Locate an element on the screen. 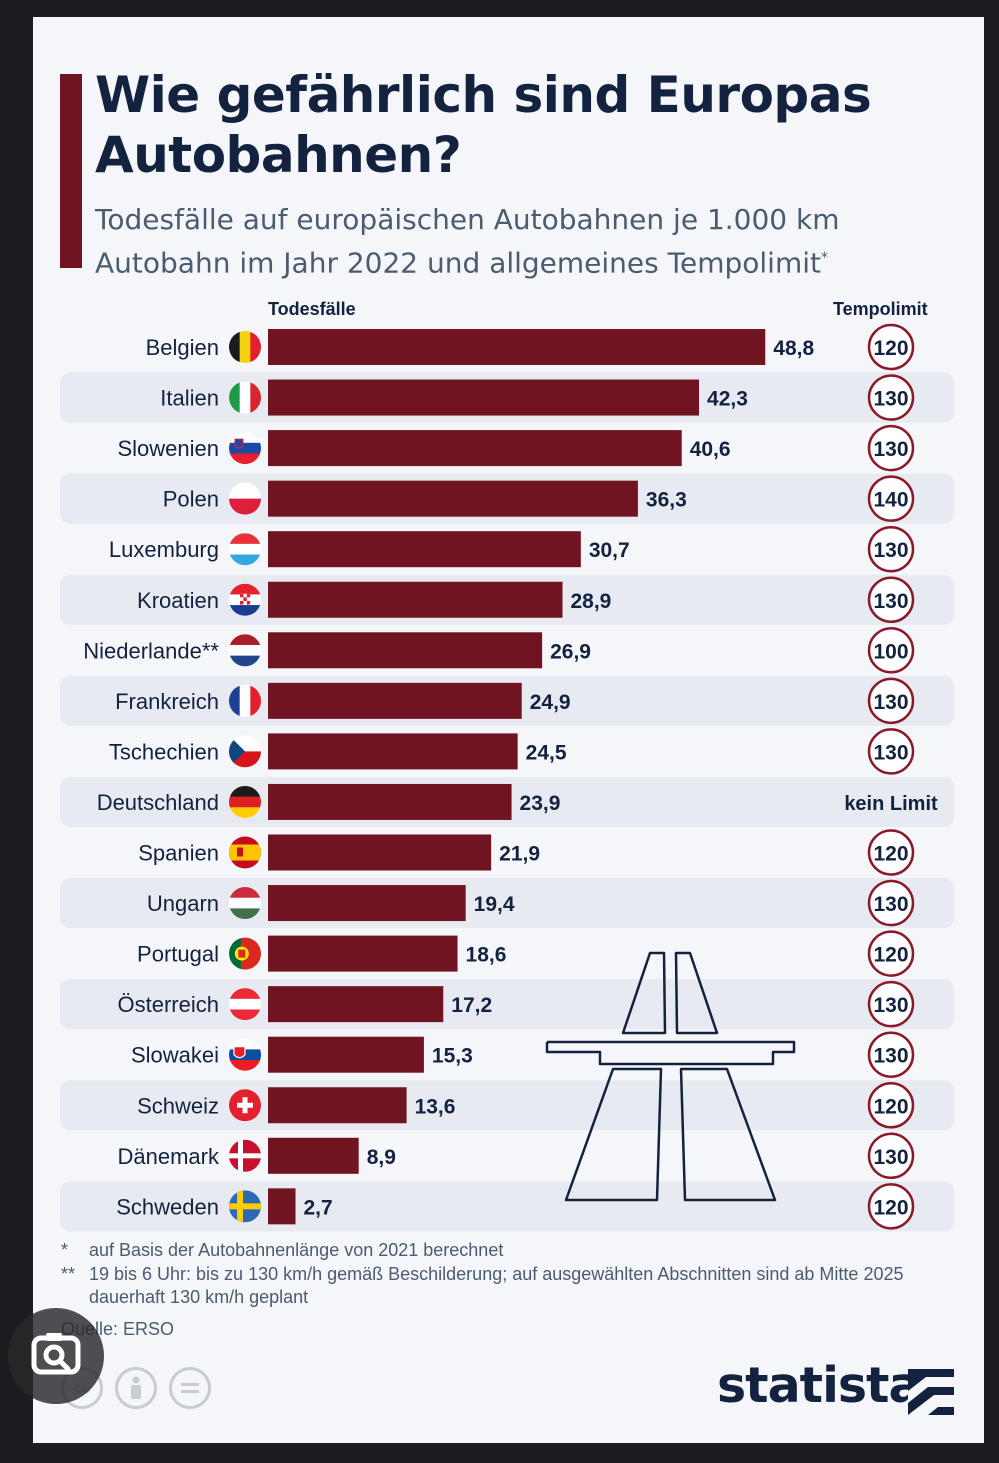  value-label: 36,3 is located at coordinates (666, 500).